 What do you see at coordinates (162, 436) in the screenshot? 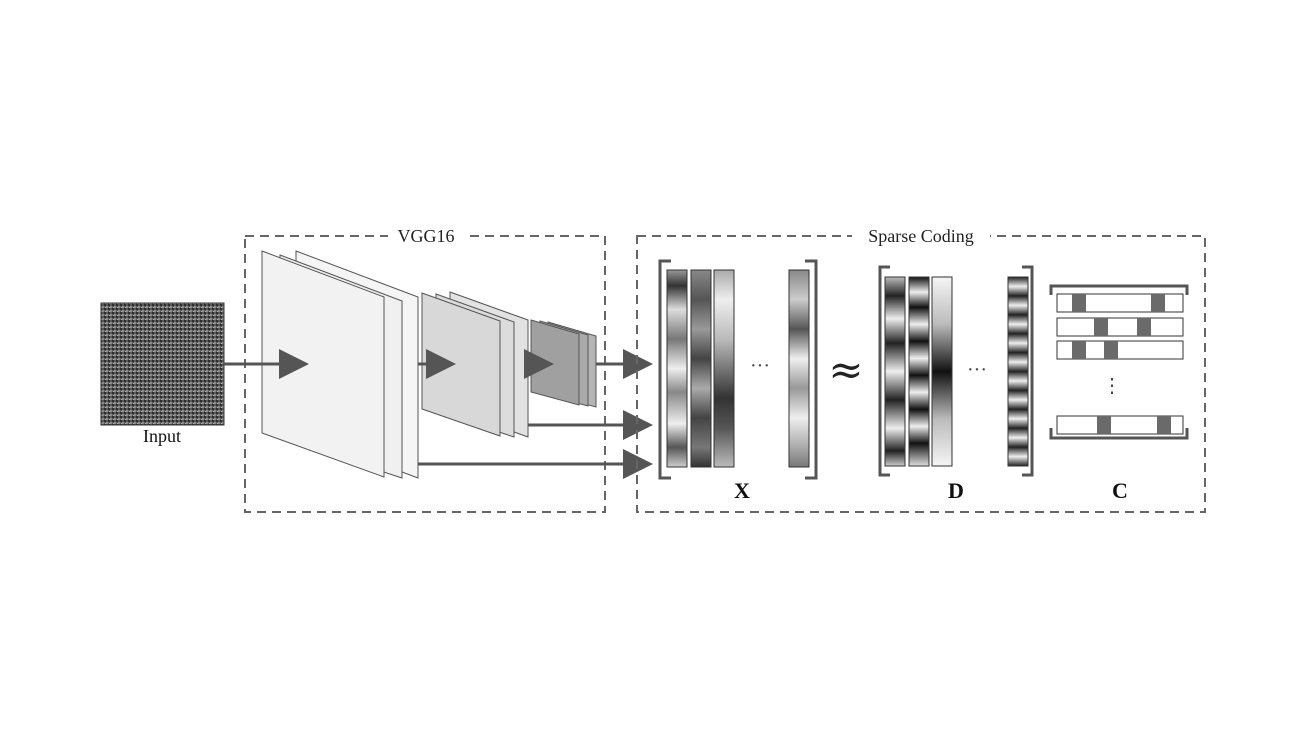
I see `input-label: Input` at bounding box center [162, 436].